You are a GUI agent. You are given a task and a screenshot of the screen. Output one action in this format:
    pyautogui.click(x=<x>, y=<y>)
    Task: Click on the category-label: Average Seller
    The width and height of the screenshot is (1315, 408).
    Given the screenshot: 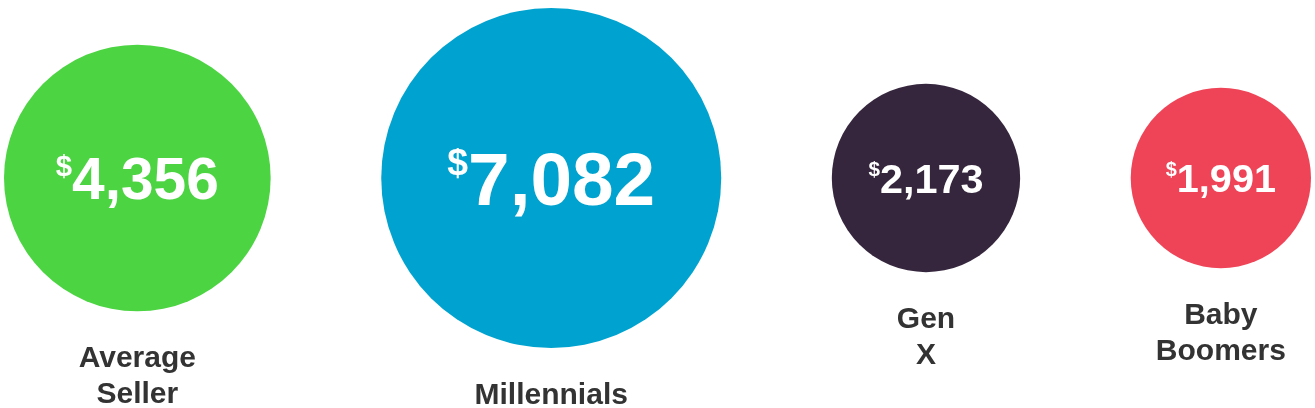 What is the action you would take?
    pyautogui.click(x=137, y=374)
    